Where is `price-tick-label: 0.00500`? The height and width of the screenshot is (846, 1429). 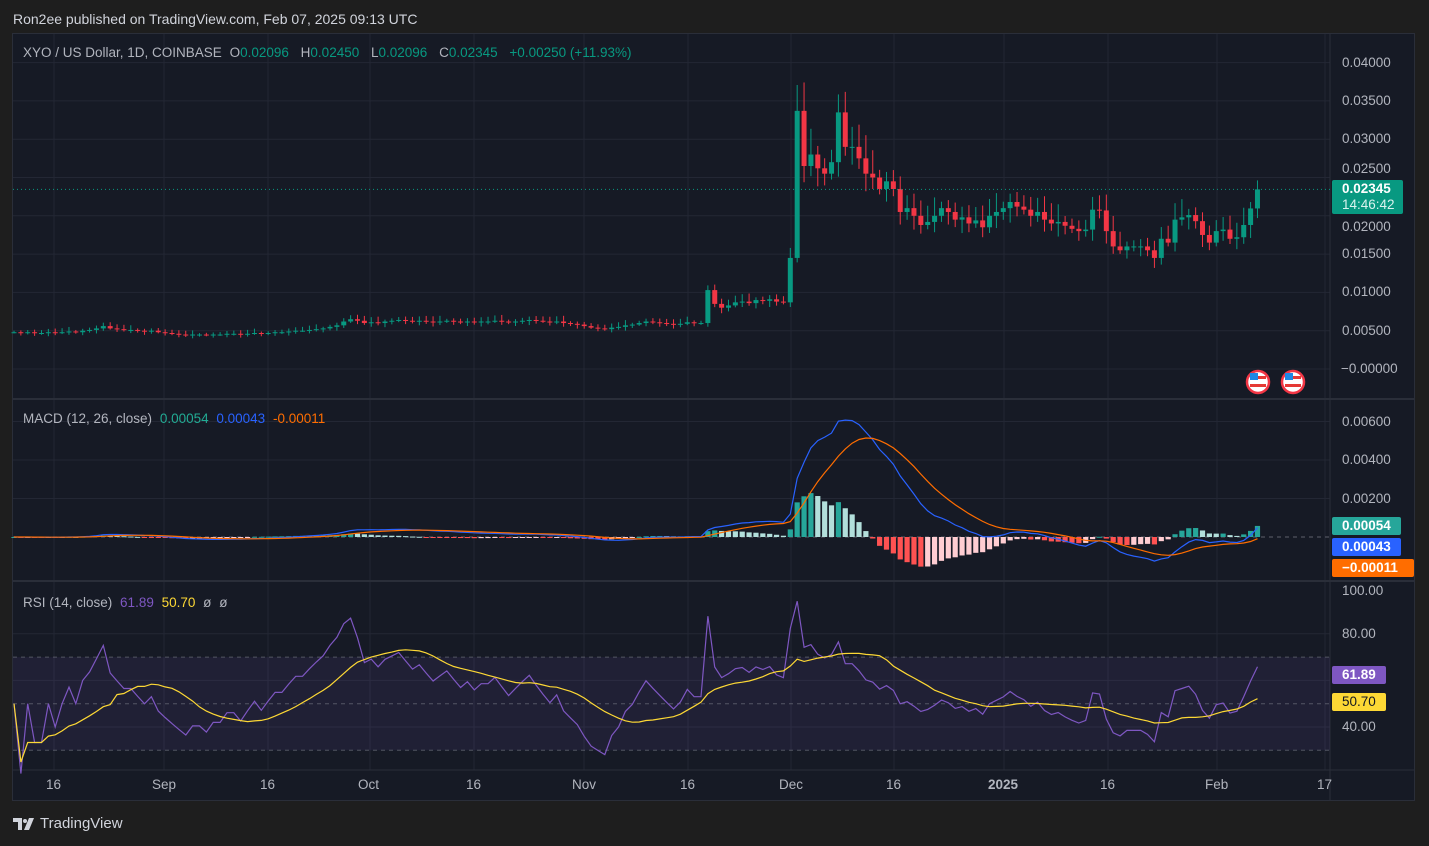 price-tick-label: 0.00500 is located at coordinates (1366, 330).